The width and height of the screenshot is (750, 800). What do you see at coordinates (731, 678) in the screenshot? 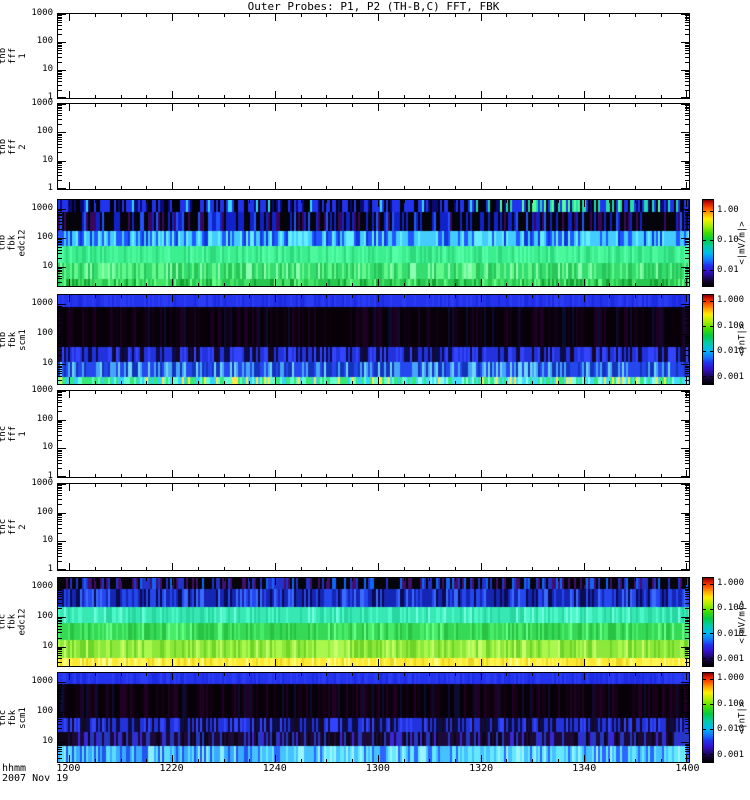
I see `colorbar-tick-label: 1.000` at bounding box center [731, 678].